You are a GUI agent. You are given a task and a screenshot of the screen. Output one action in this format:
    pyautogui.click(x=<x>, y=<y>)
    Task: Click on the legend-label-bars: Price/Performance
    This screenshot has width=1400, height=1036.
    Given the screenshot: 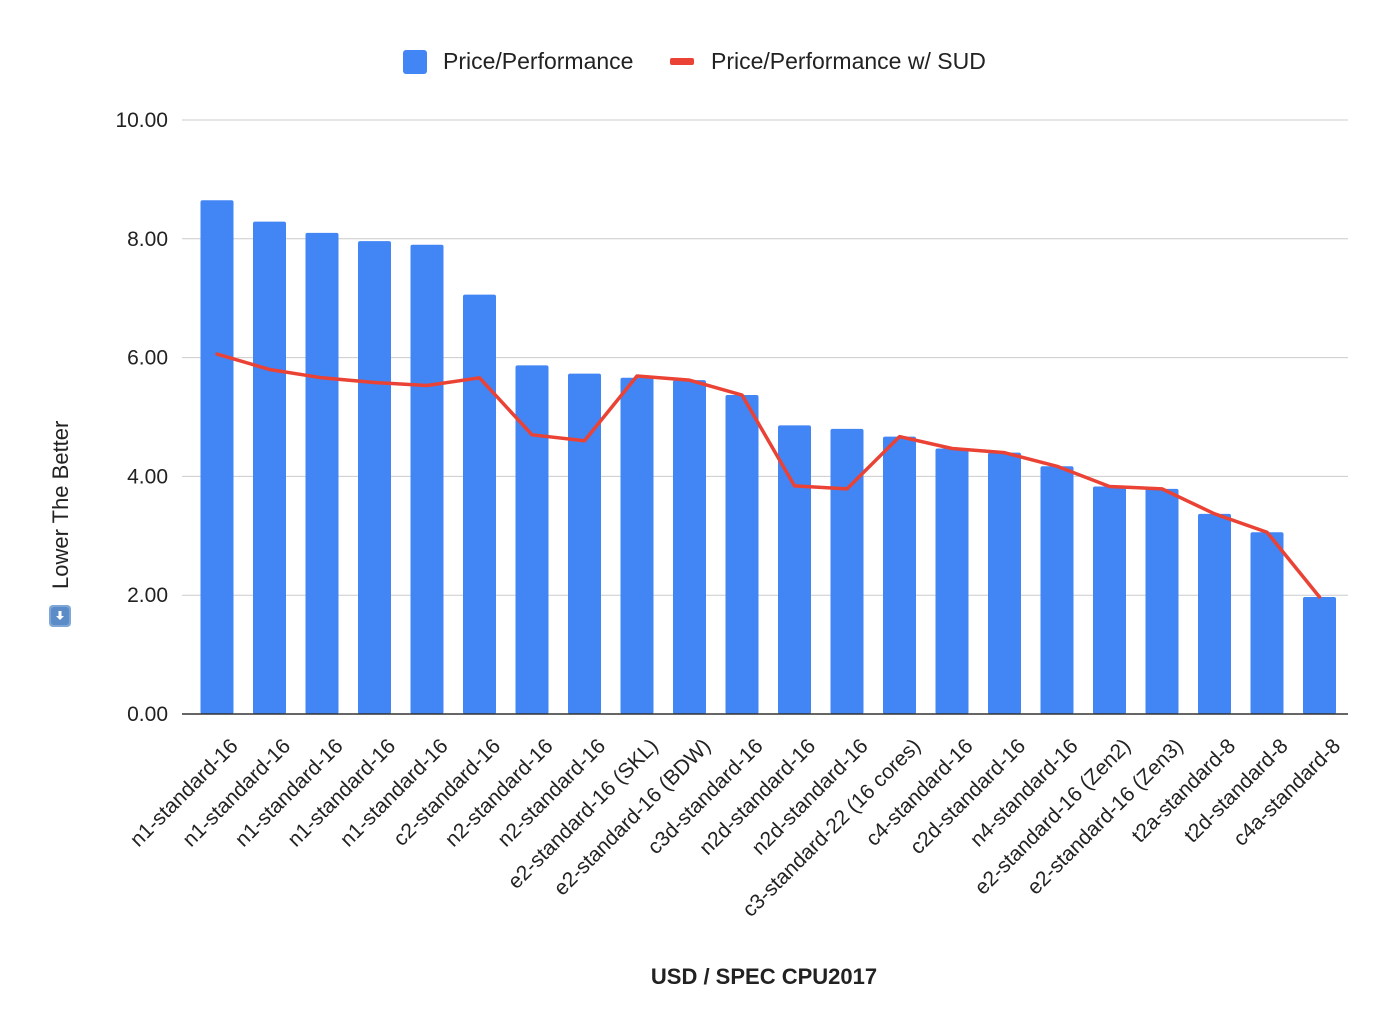 What is the action you would take?
    pyautogui.click(x=538, y=61)
    